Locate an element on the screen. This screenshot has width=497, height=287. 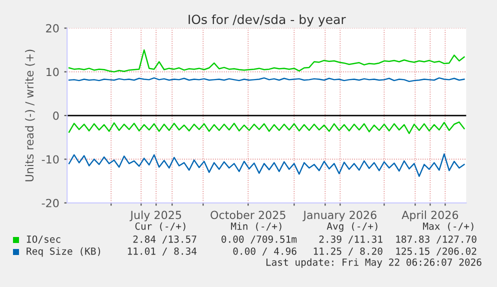
text: Min (-/+) is located at coordinates (256, 226).